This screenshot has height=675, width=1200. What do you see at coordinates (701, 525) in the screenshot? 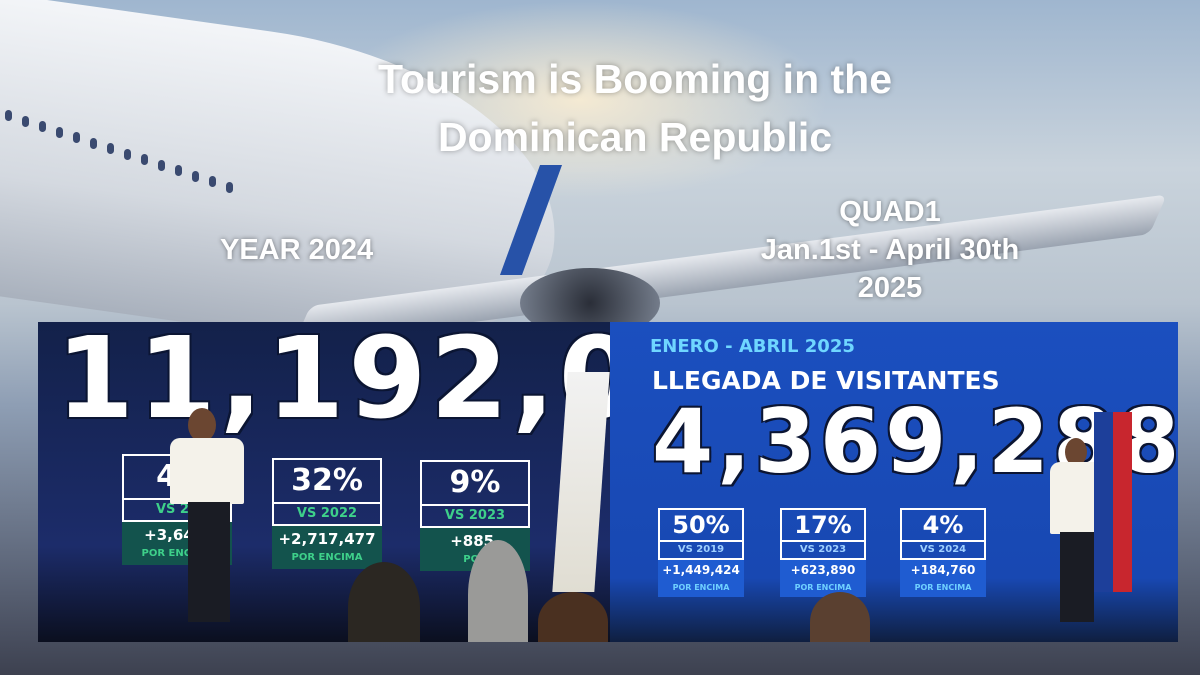
I see `stat-percent: 50%` at bounding box center [701, 525].